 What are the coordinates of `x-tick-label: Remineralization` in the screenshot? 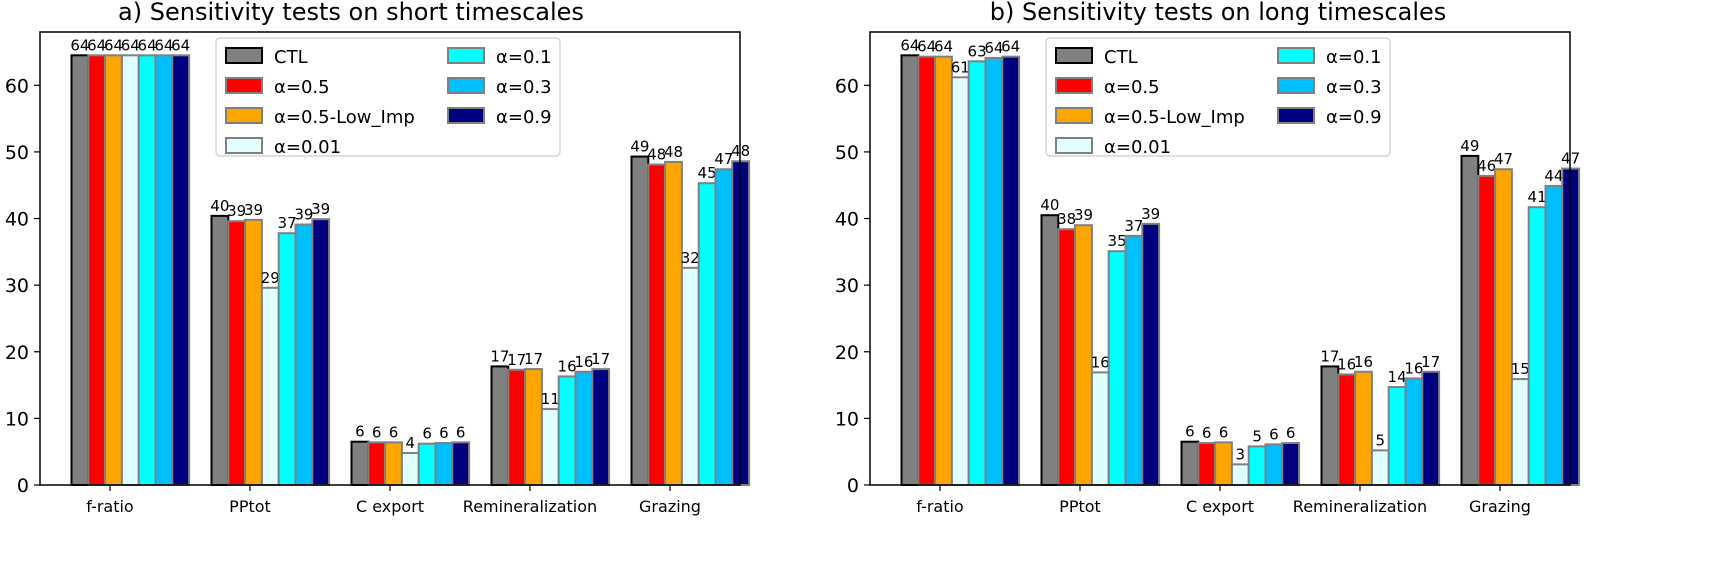 It's located at (530, 506).